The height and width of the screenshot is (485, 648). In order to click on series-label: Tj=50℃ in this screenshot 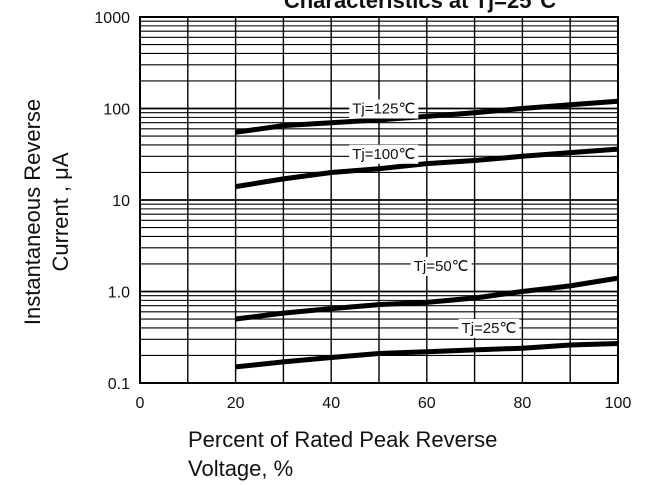, I will do `click(441, 266)`.